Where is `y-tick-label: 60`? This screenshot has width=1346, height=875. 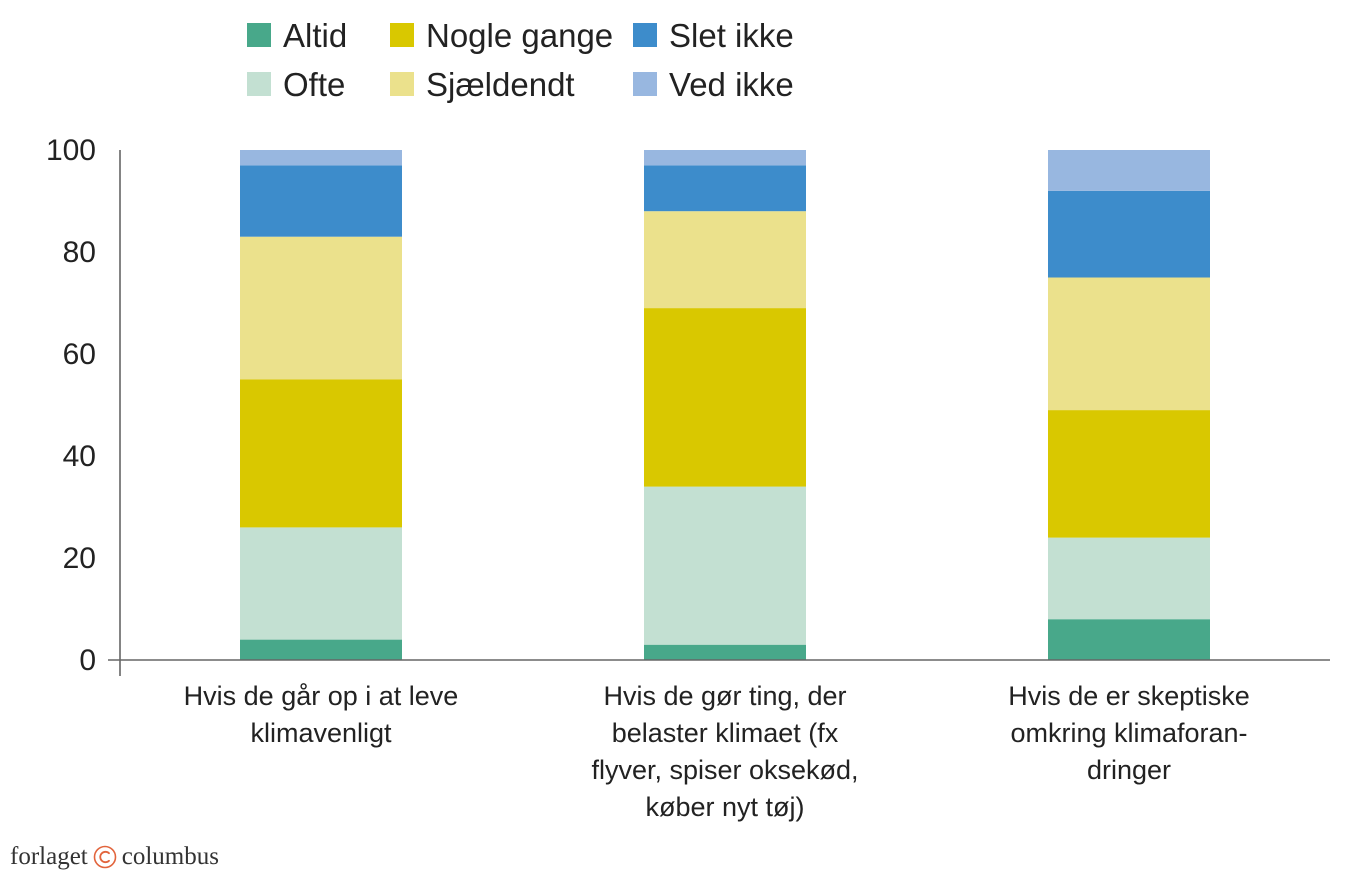
y-tick-label: 60 is located at coordinates (79, 354).